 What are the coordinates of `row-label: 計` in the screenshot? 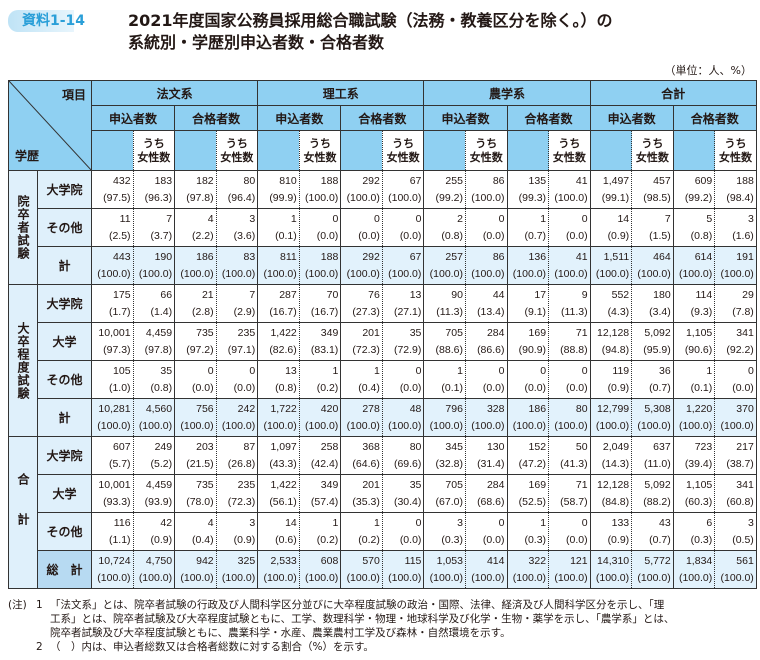 It's located at (64, 265).